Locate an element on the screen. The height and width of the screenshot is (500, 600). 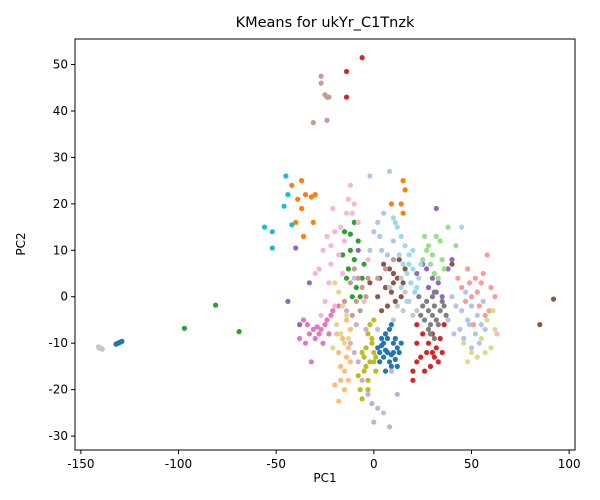
x-tick-label: -50 is located at coordinates (276, 464).